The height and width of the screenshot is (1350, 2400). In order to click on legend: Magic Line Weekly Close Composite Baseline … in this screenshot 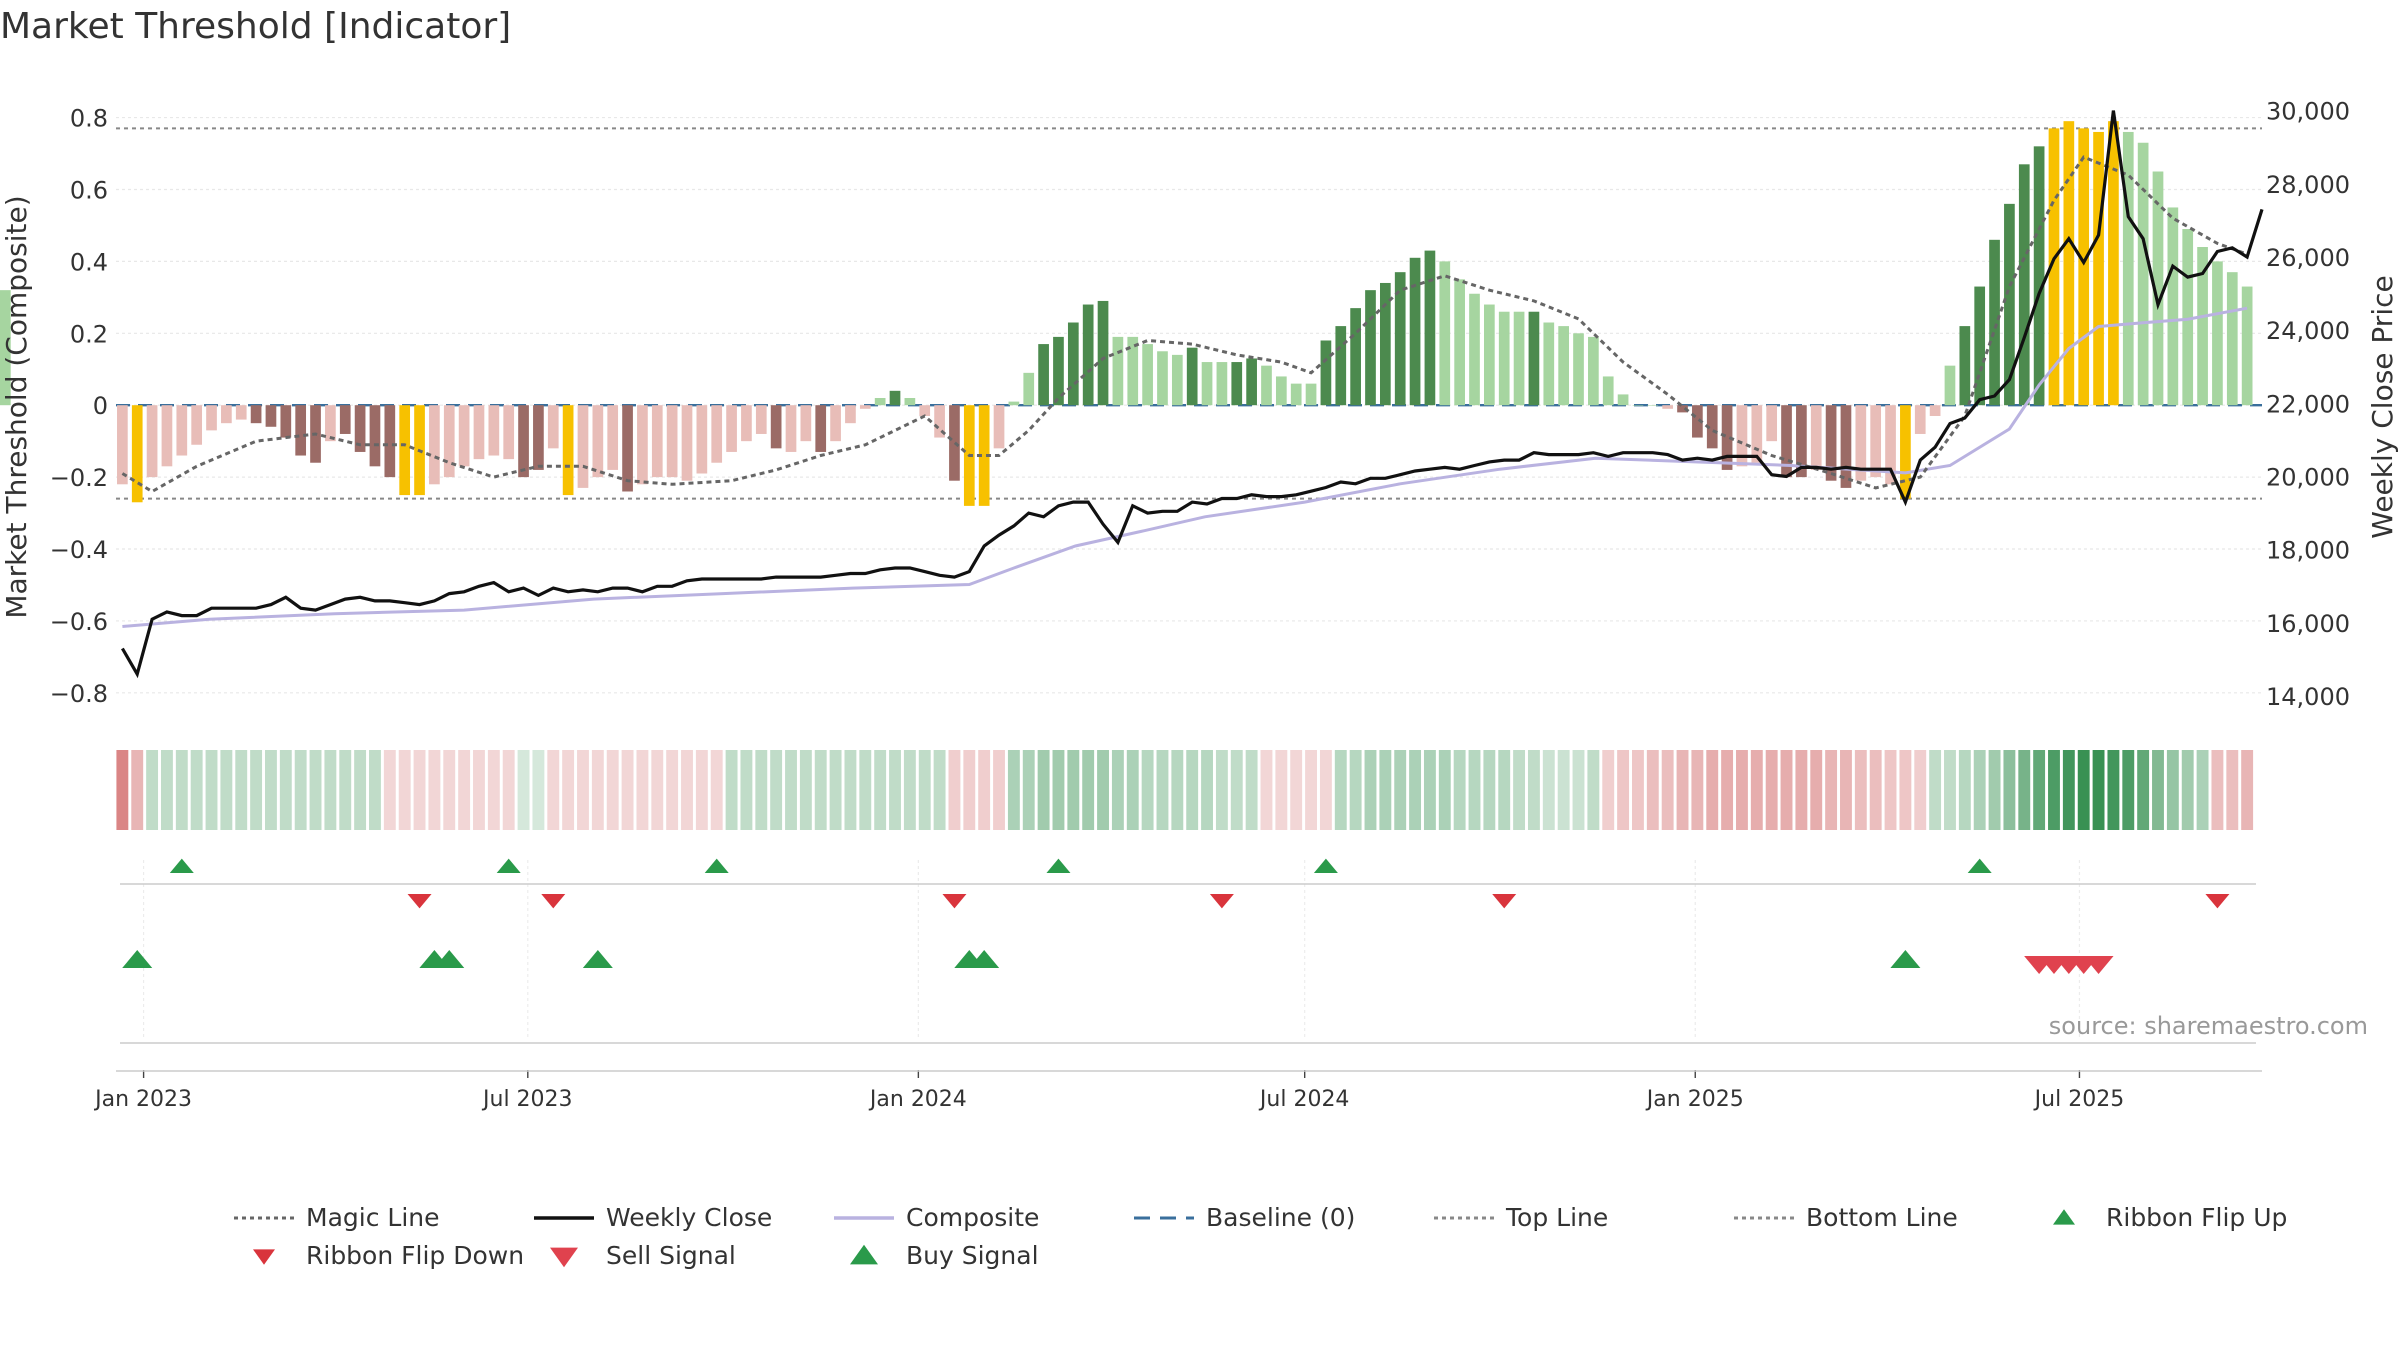, I will do `click(1260, 1236)`.